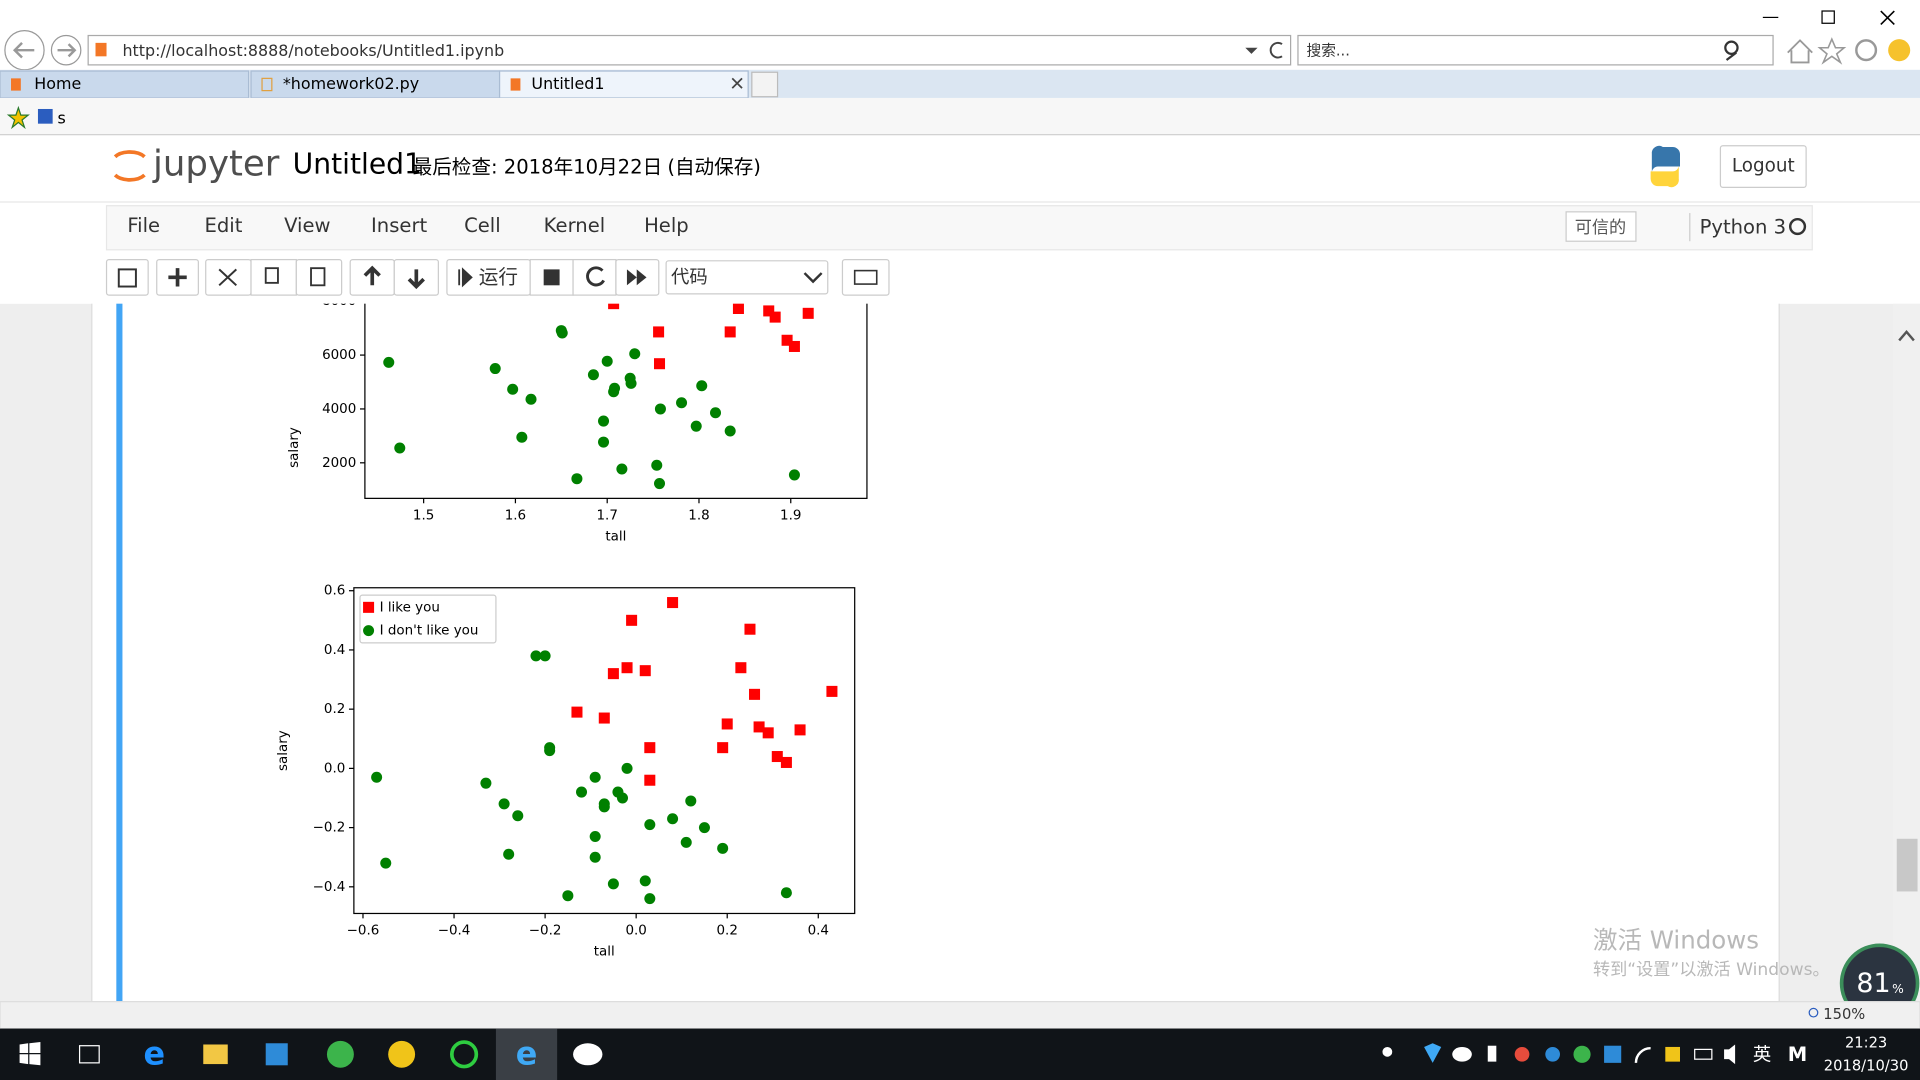 The image size is (1920, 1080). I want to click on favorites-icon, so click(1832, 51).